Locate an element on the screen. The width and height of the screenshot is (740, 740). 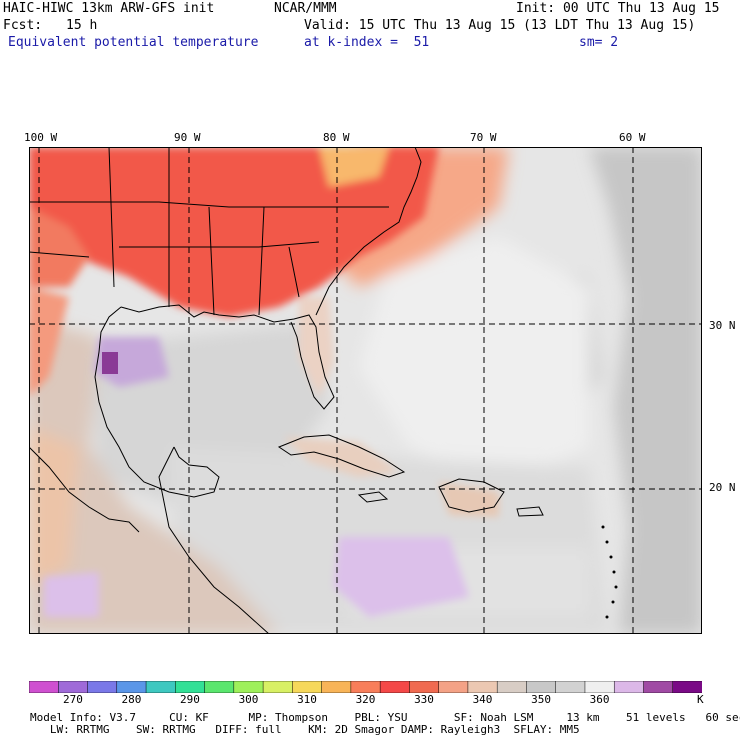
lesser-antilles is located at coordinates (609, 572).